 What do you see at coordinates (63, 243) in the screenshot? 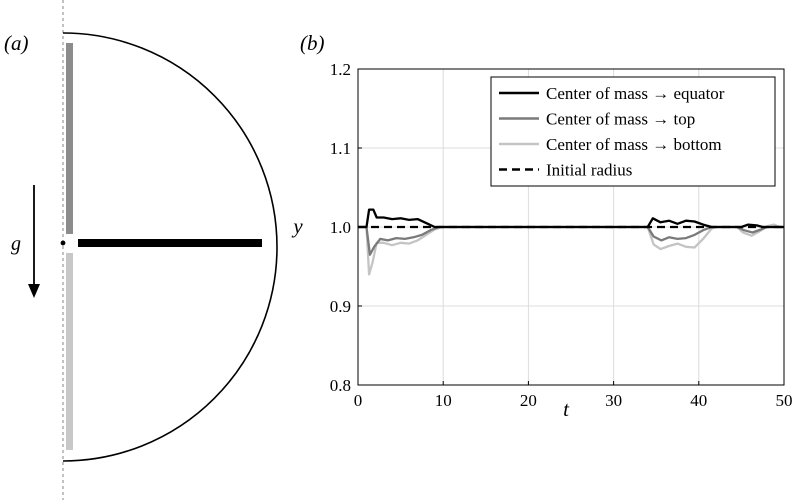
I see `center-dot` at bounding box center [63, 243].